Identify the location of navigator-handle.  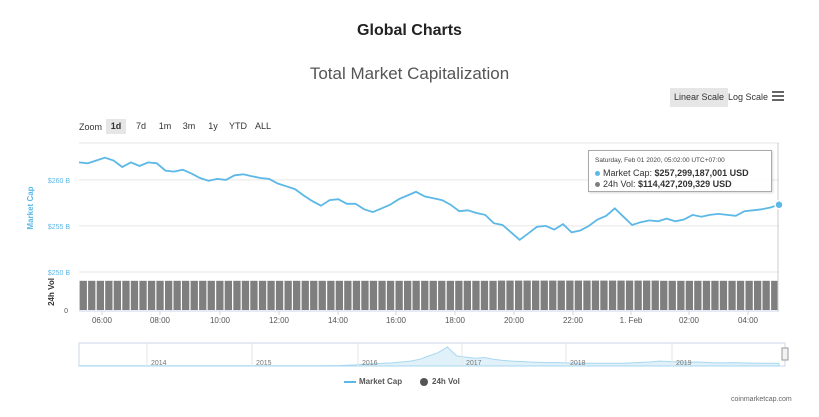
(785, 354).